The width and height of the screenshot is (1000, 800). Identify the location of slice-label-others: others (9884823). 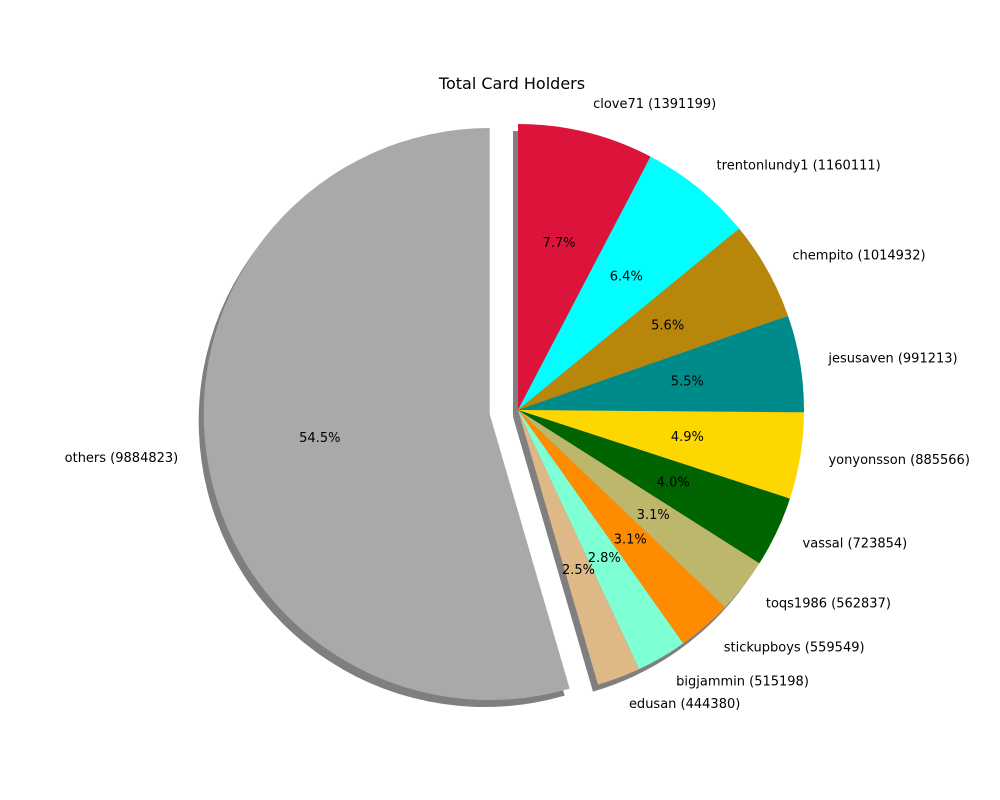
(122, 458).